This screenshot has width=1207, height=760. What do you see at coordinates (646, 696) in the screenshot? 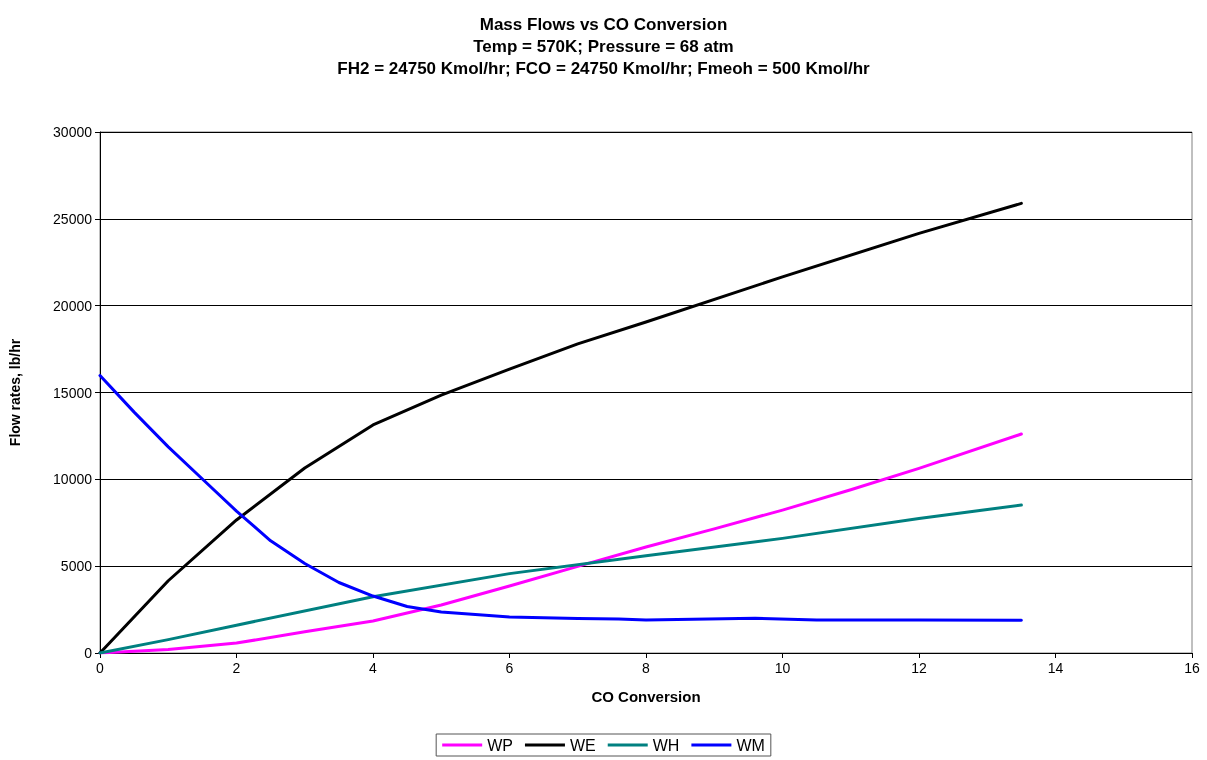
I see `x-axis-title: CO Conversion` at bounding box center [646, 696].